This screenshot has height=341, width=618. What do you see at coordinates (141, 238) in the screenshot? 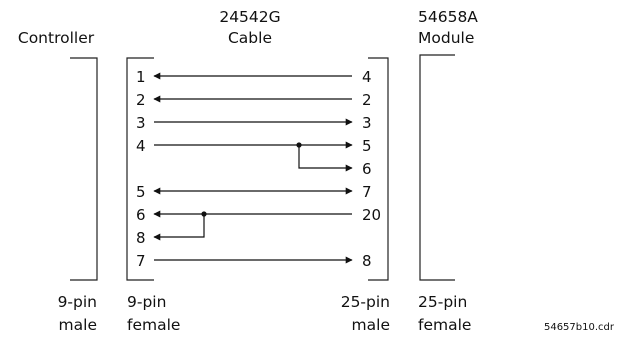
I see `pin-left: 8` at bounding box center [141, 238].